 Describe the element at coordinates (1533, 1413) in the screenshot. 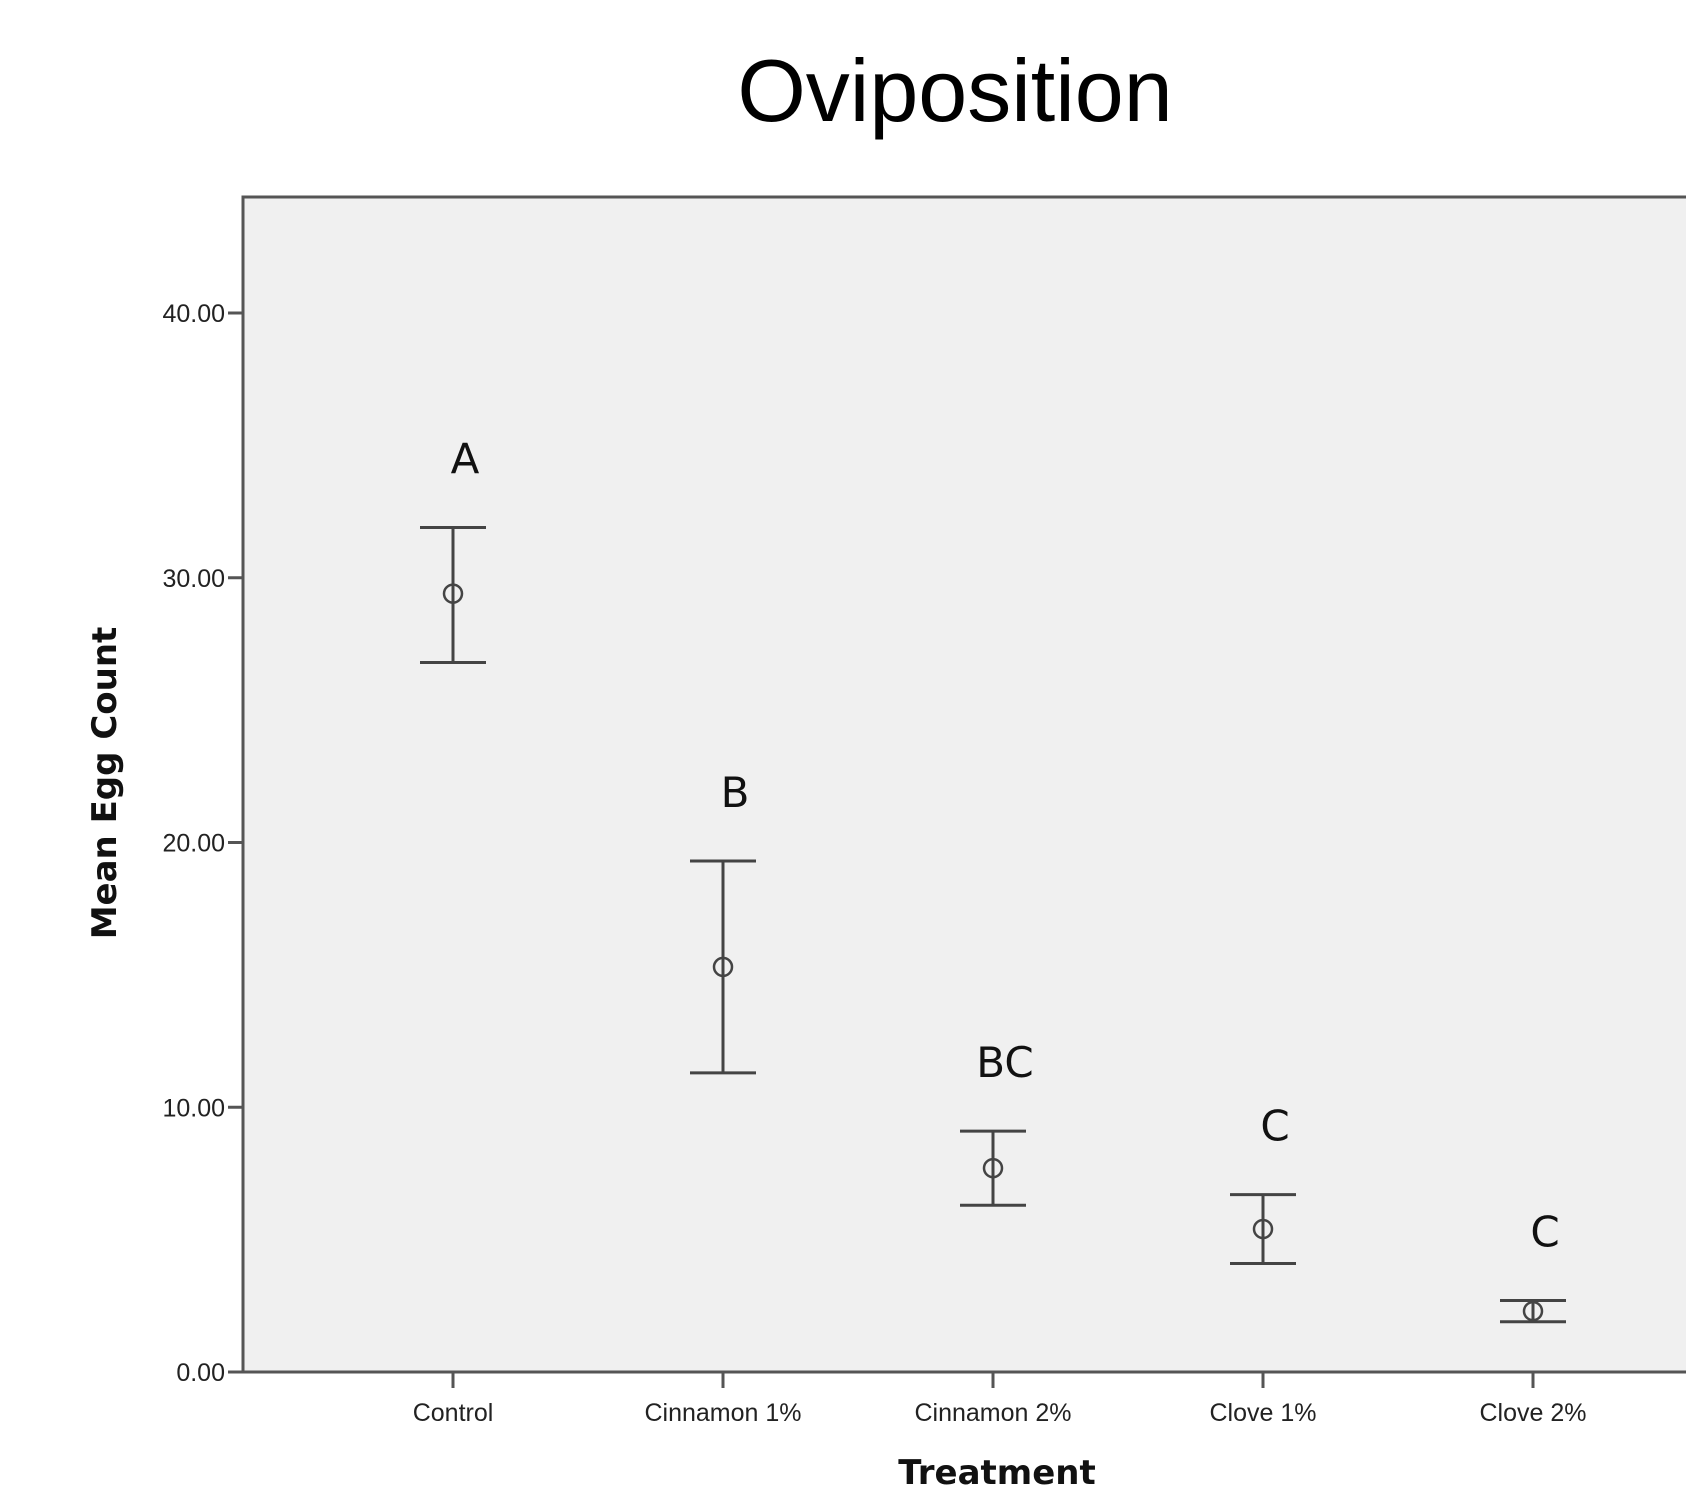

I see `x-tick-label: Clove 2%` at that location.